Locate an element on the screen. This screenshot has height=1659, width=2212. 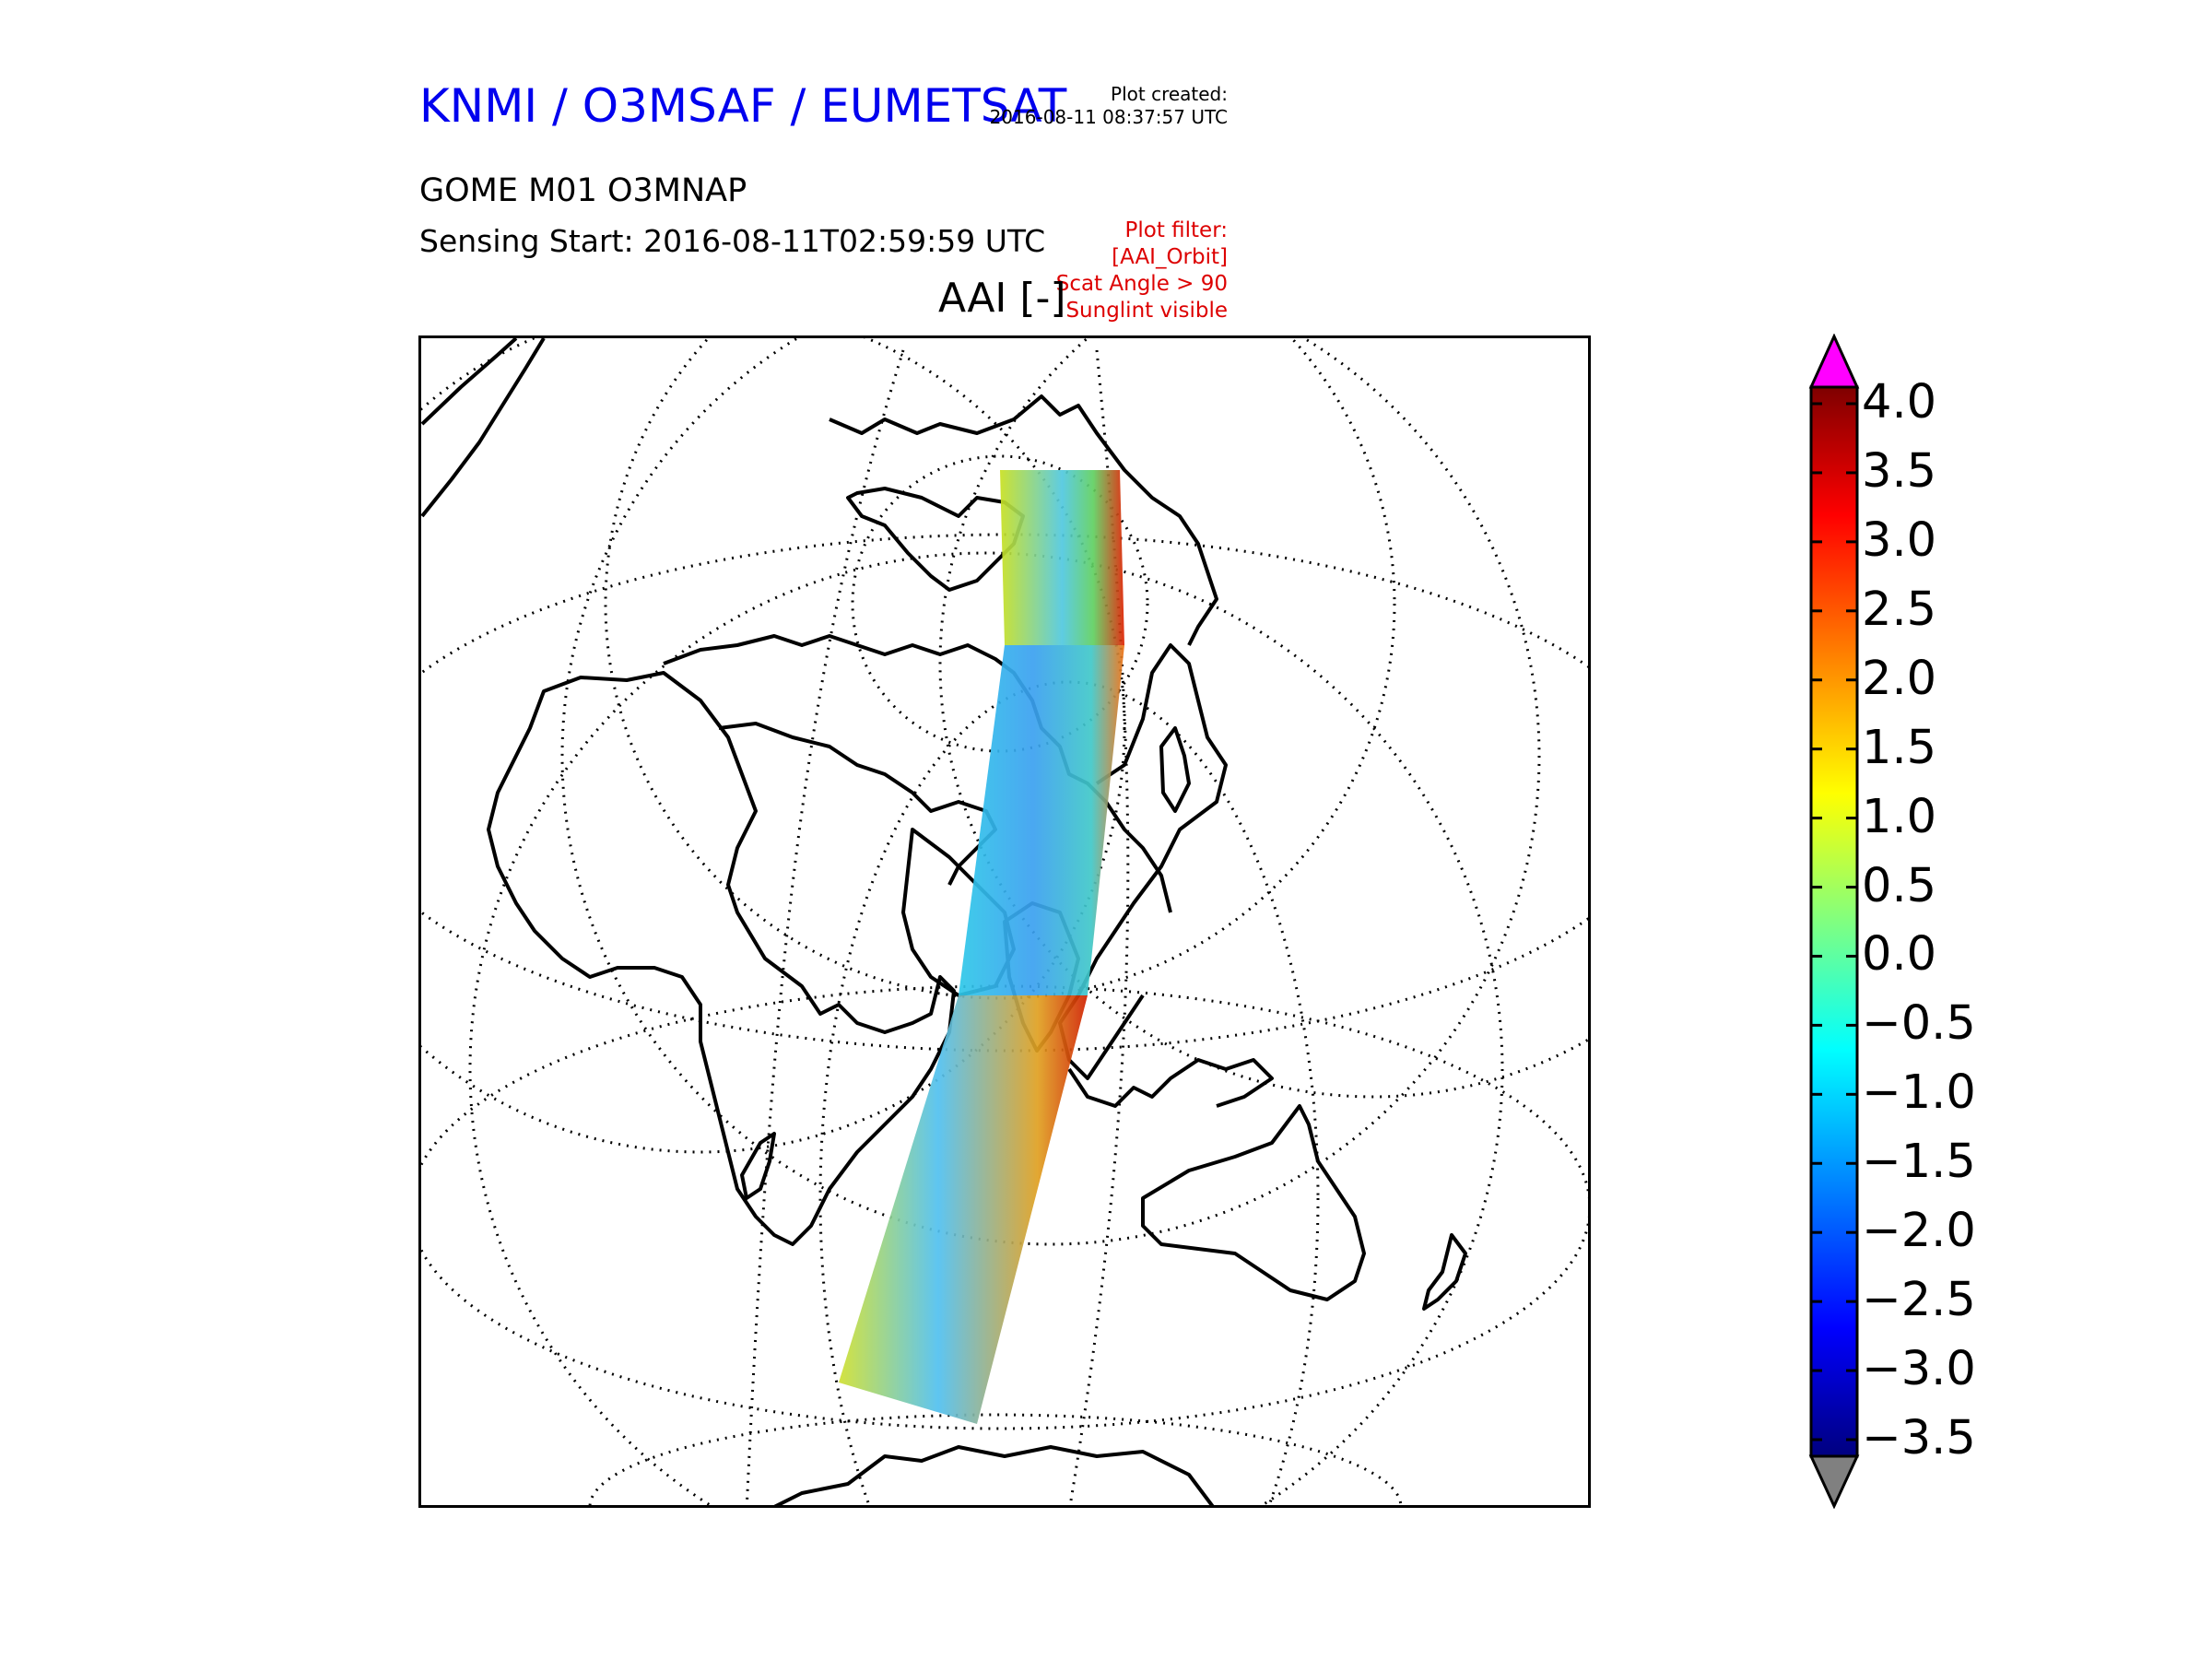
colorbar-tick-label: 0.0 is located at coordinates (1899, 954).